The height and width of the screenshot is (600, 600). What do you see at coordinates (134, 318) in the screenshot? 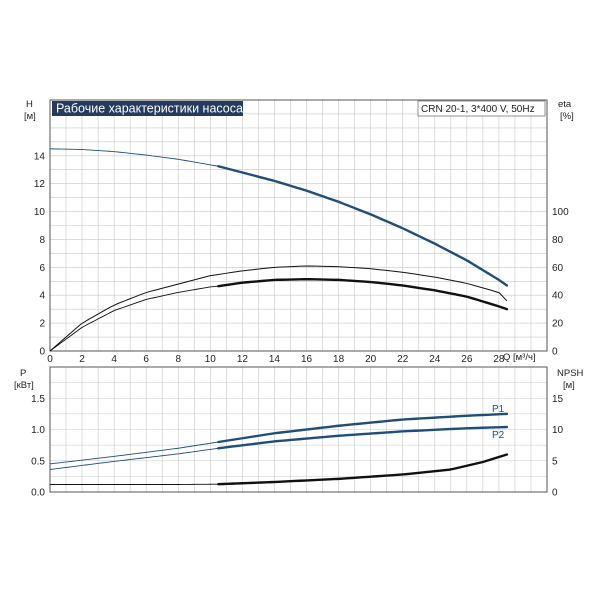
I see `curve-eta-lower-thin` at bounding box center [134, 318].